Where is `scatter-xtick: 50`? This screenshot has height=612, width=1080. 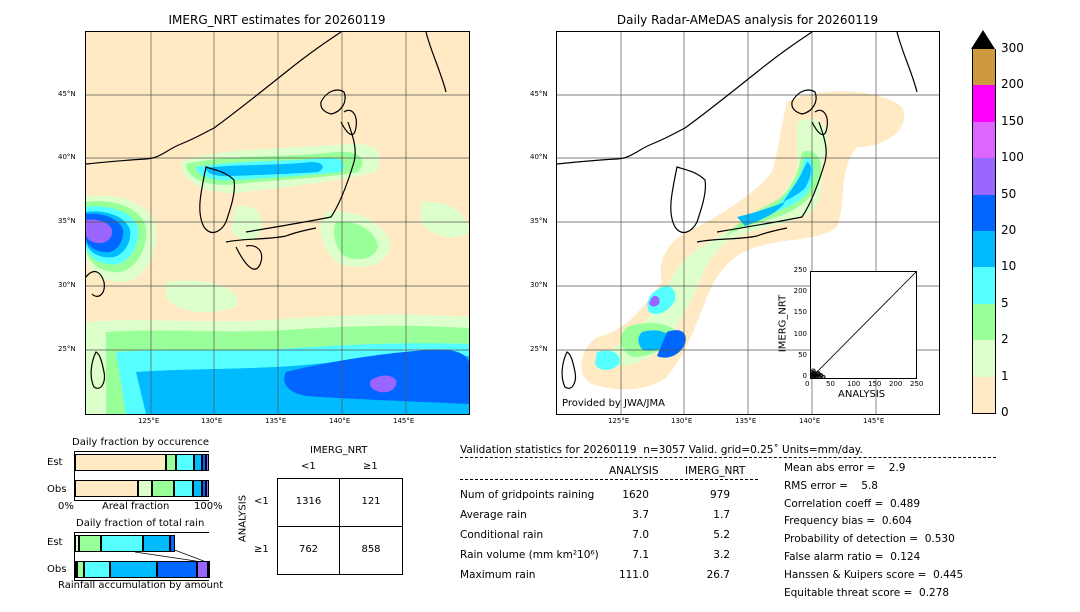
scatter-xtick: 50 is located at coordinates (830, 384).